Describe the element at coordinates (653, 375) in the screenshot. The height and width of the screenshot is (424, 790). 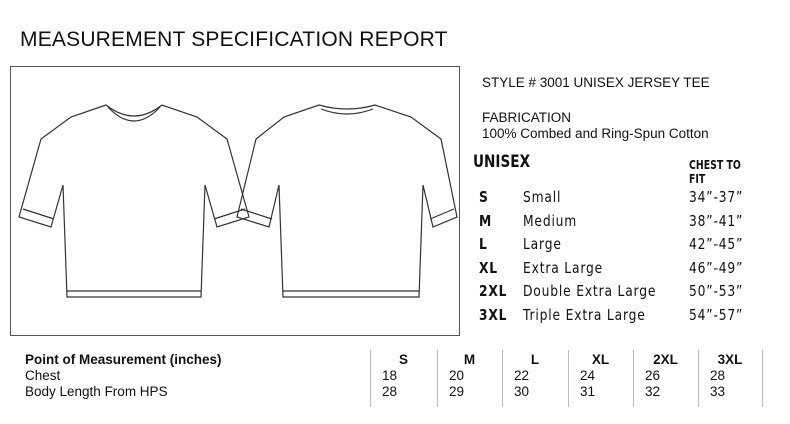
I see `measurement-value: 26` at that location.